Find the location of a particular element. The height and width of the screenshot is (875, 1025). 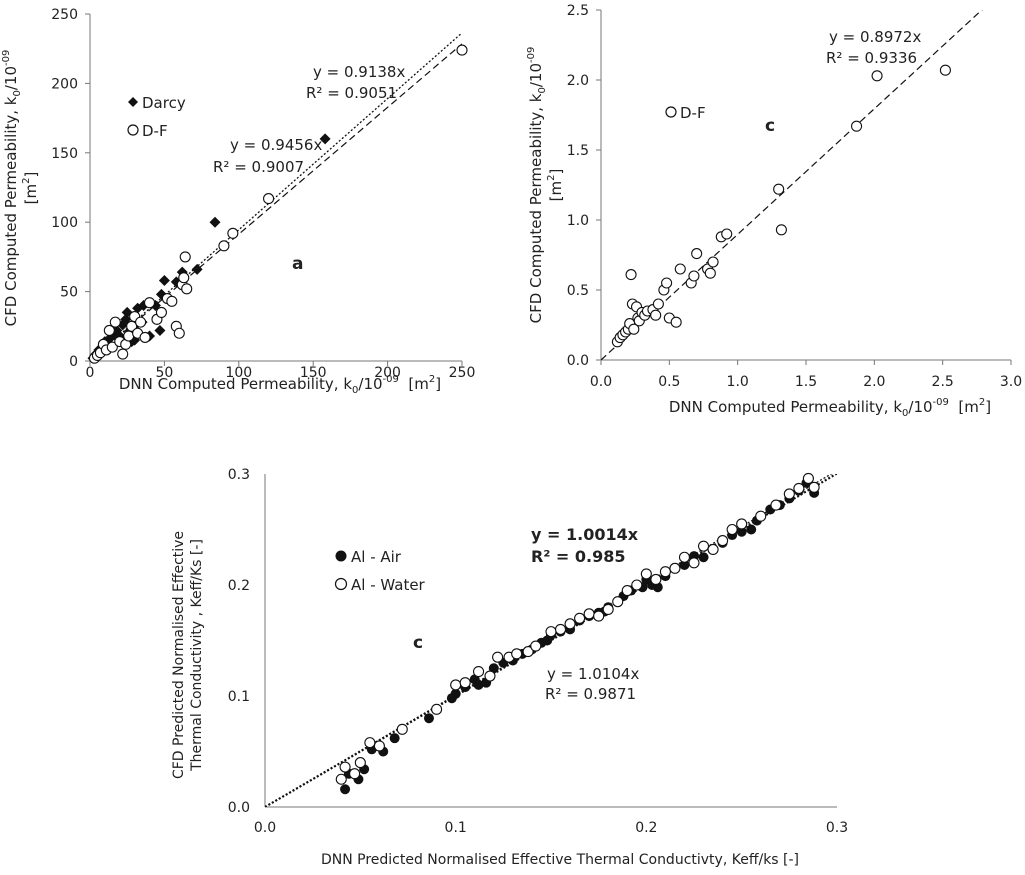

x-tick-label: 2.0 is located at coordinates (874, 382).